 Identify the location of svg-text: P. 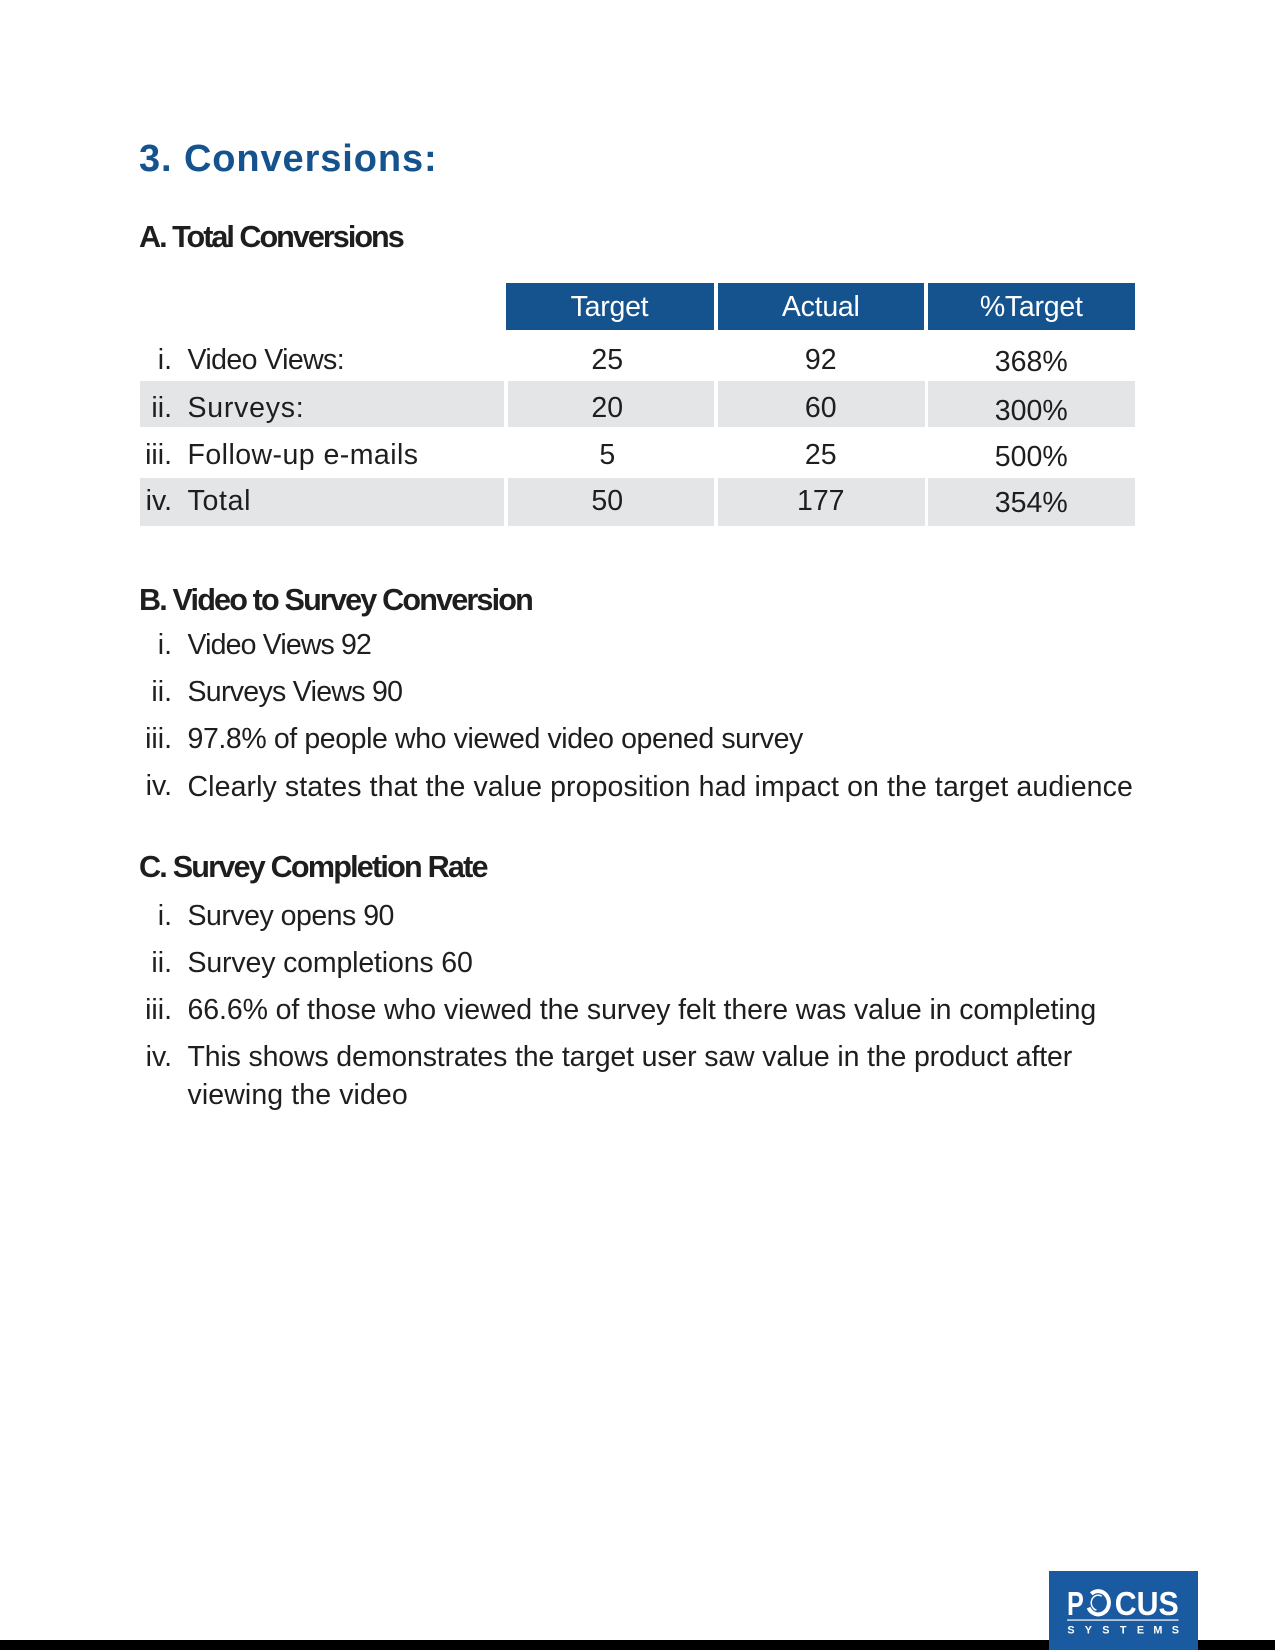
(1075, 1603).